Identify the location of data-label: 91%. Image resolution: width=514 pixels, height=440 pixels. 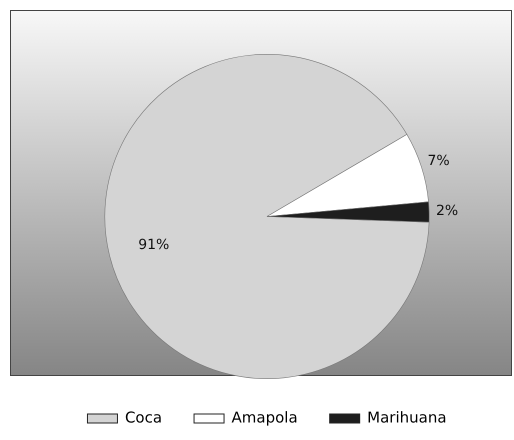
(154, 244).